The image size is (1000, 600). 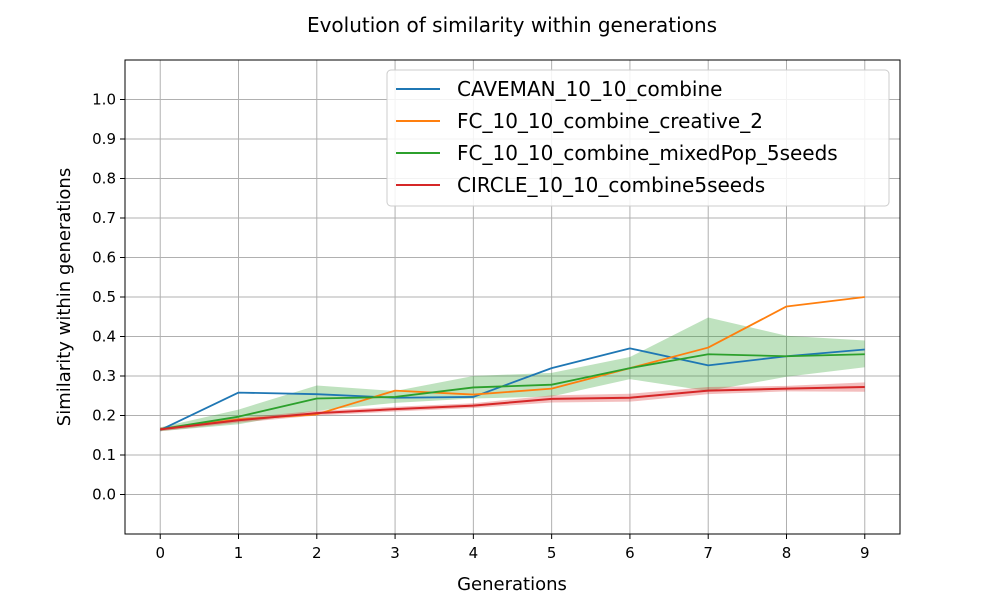 What do you see at coordinates (104, 297) in the screenshot?
I see `y-tick-label: 0.5` at bounding box center [104, 297].